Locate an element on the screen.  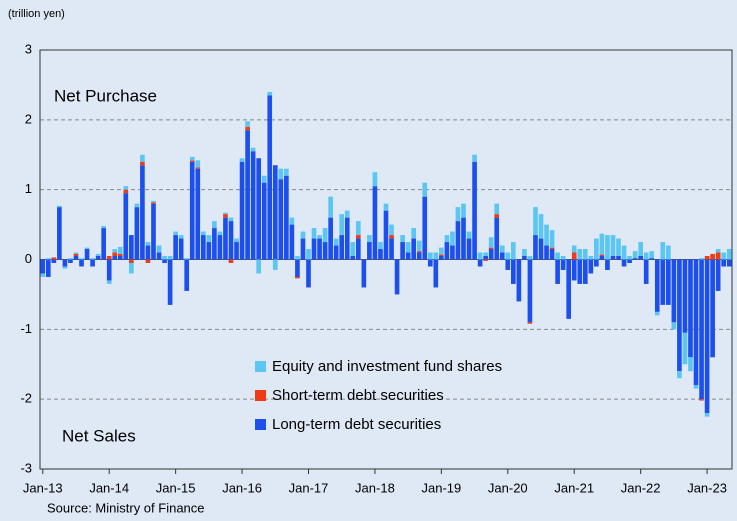
x-tick-label: Jan-22 is located at coordinates (641, 487).